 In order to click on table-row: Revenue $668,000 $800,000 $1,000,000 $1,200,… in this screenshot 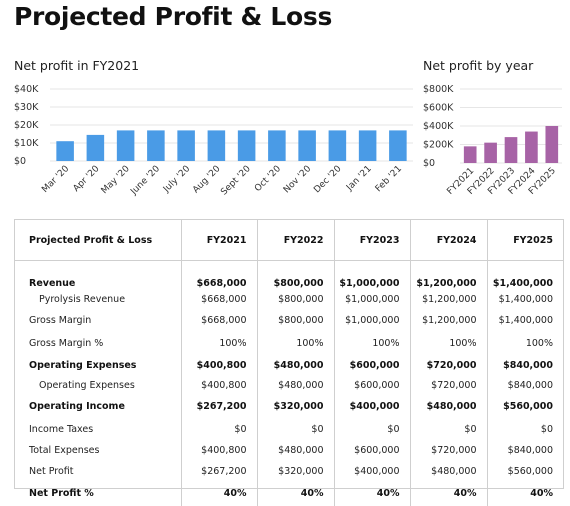, I will do `click(289, 275)`.